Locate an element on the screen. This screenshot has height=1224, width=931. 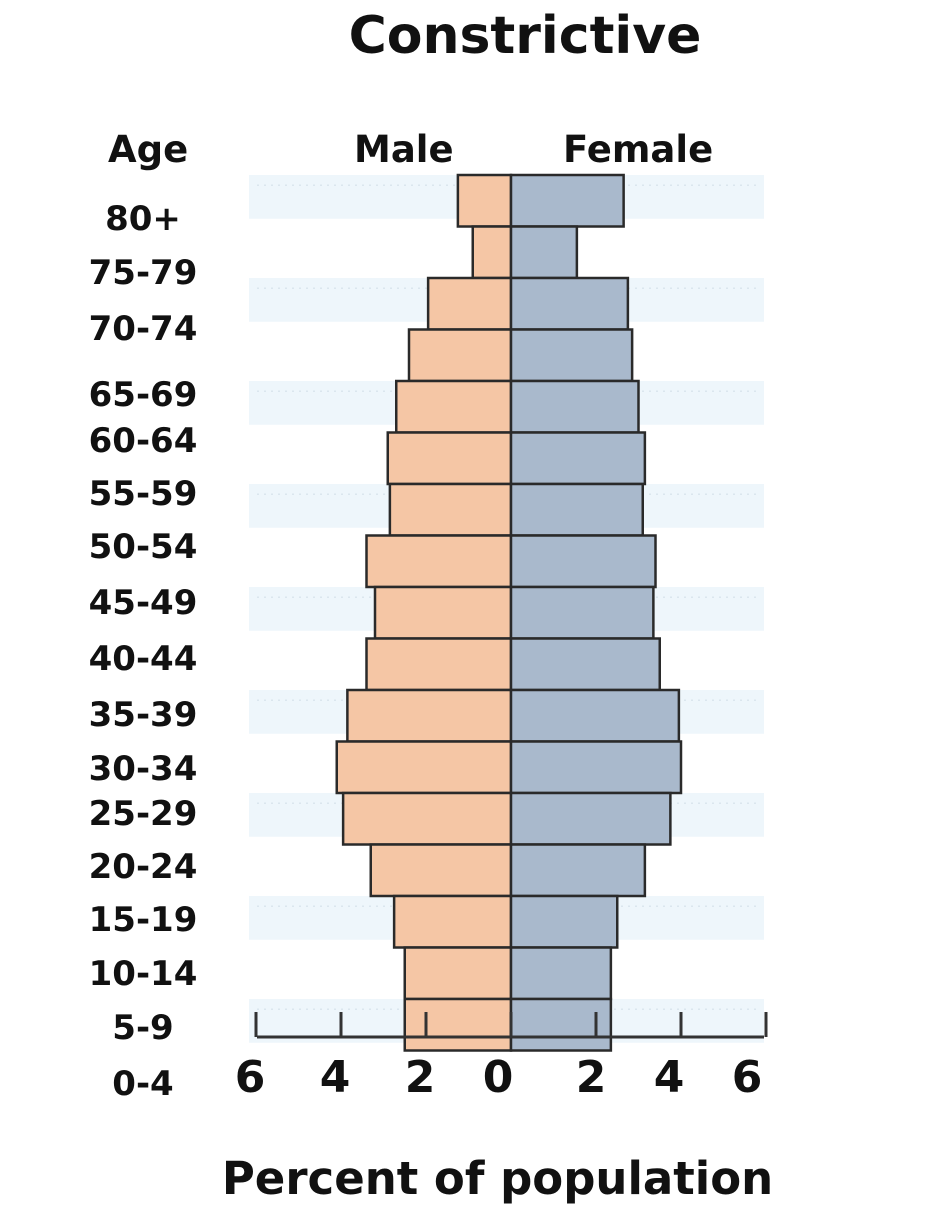
x-tick-label-1: 4 is located at coordinates (335, 1077).